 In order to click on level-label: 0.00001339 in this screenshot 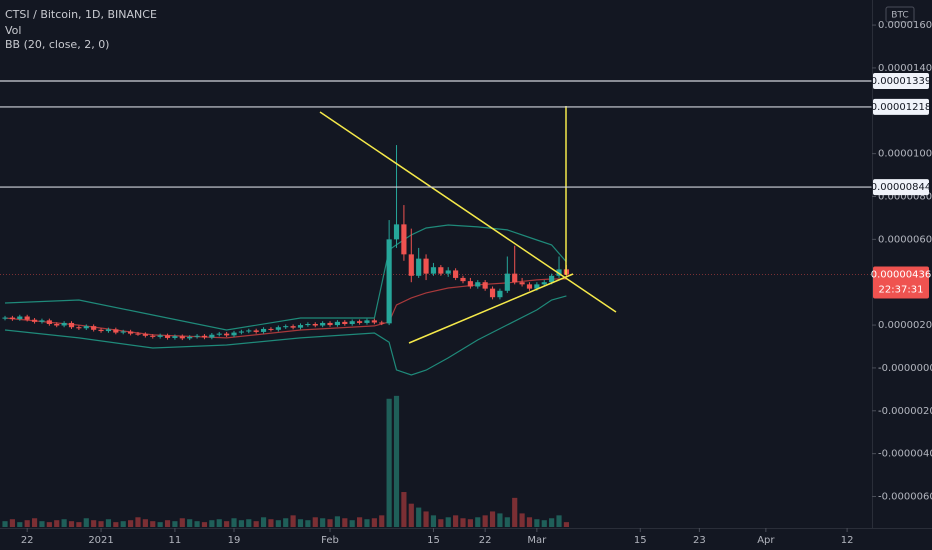, I will do `click(901, 81)`.